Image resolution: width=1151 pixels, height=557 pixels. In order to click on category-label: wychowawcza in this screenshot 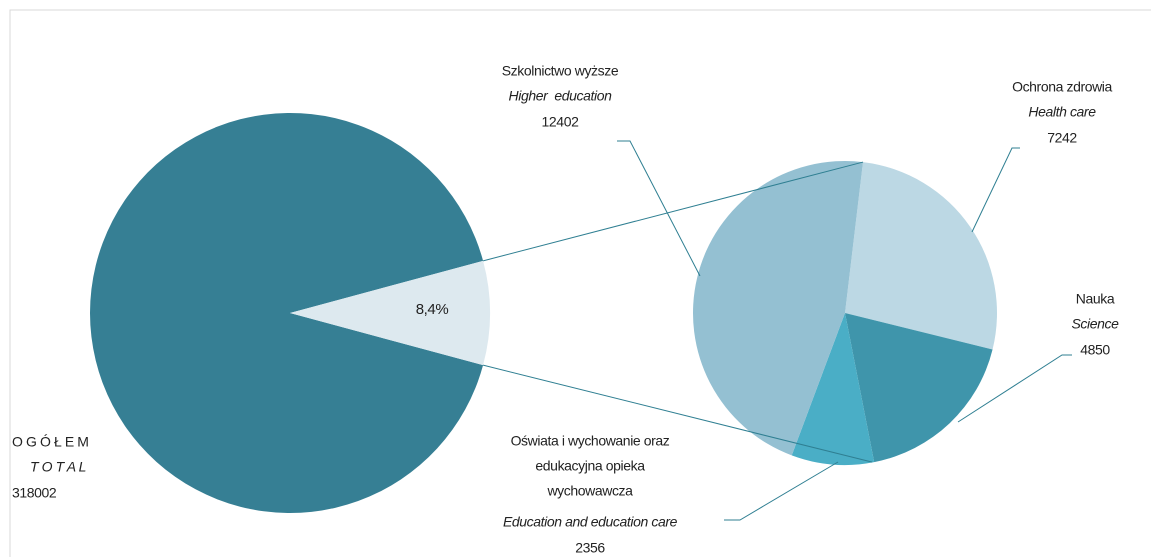, I will do `click(589, 491)`.